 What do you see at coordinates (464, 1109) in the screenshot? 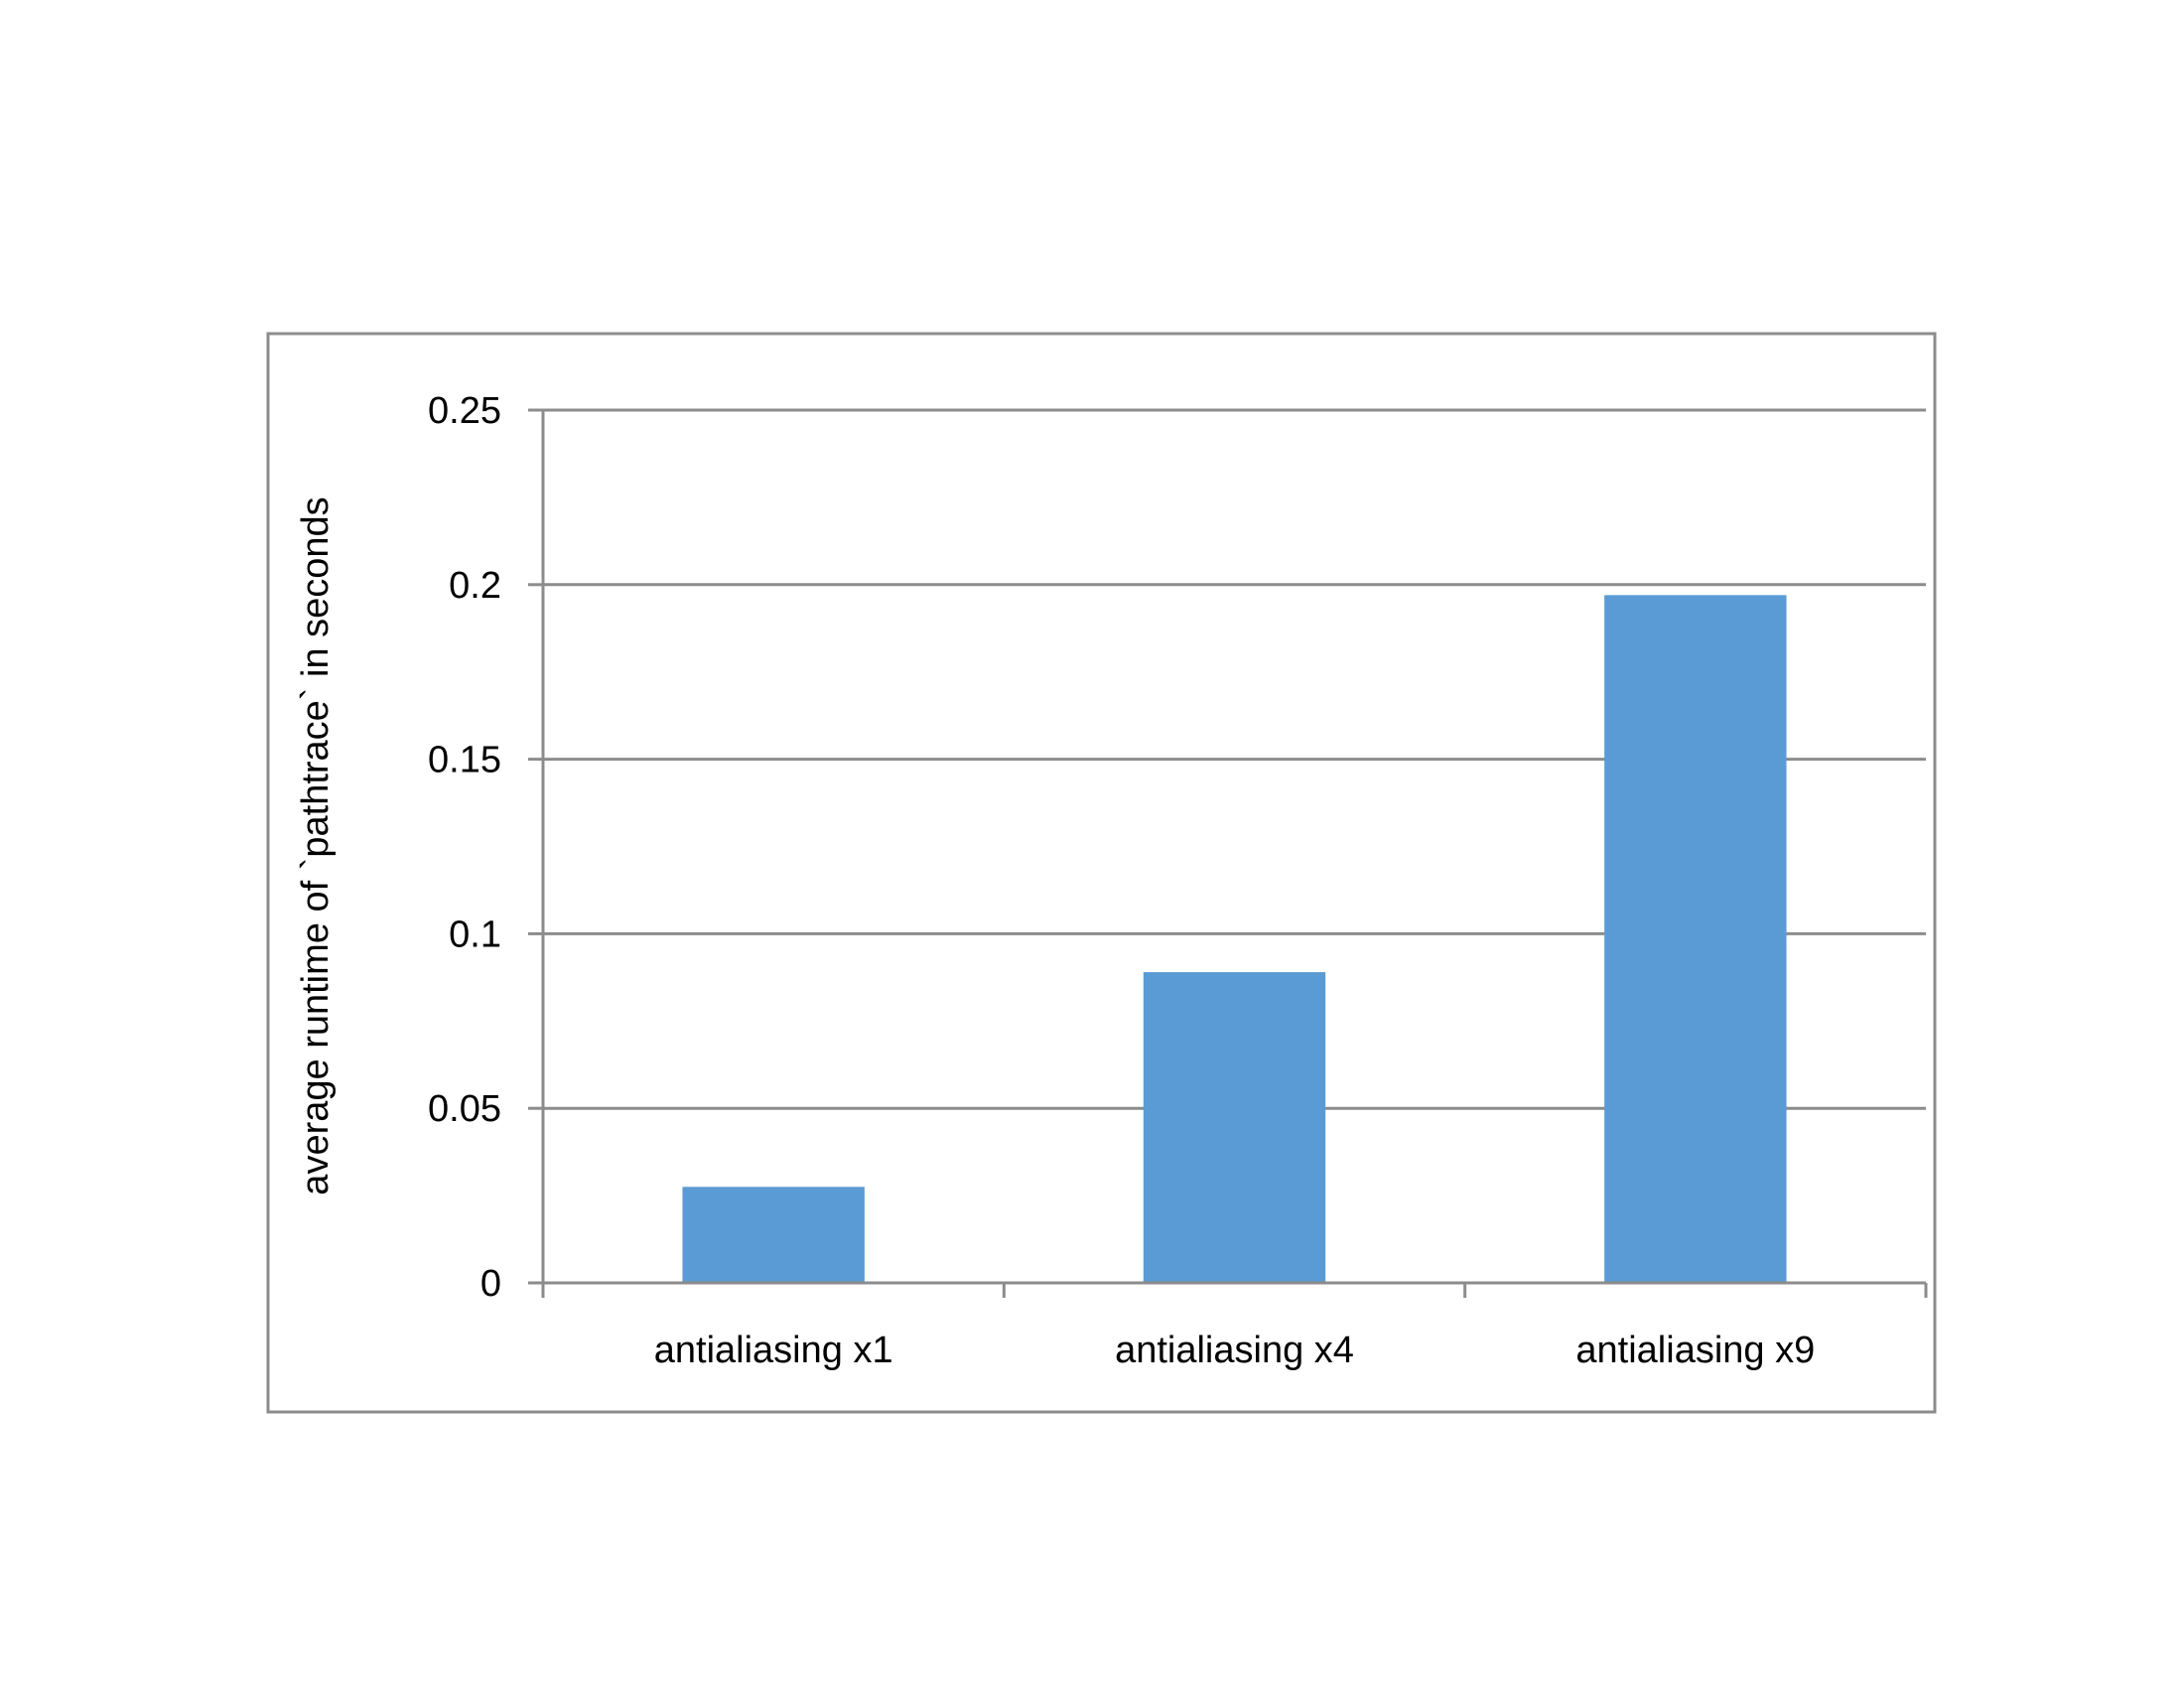
I see `y-tick-label: 0.05` at bounding box center [464, 1109].